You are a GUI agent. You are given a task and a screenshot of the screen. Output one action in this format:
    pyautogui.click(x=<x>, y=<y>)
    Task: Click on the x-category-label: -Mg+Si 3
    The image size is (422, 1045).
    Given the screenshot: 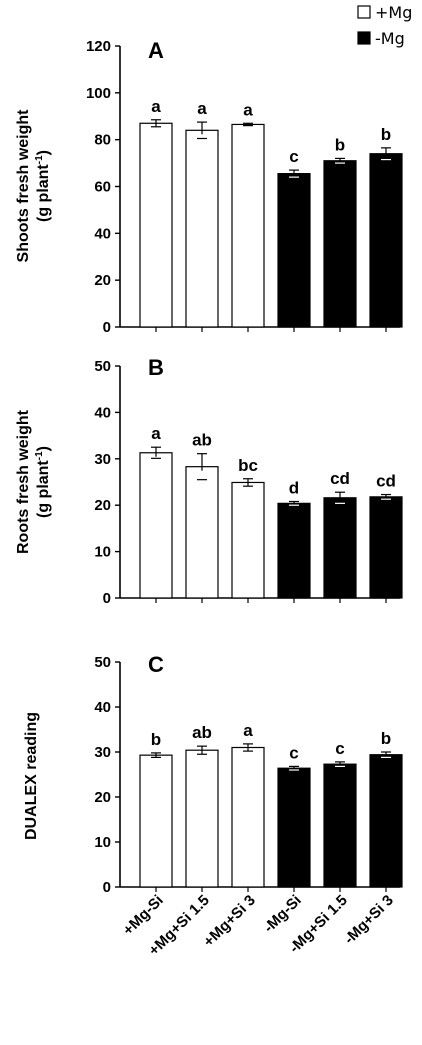 What is the action you would take?
    pyautogui.click(x=369, y=920)
    